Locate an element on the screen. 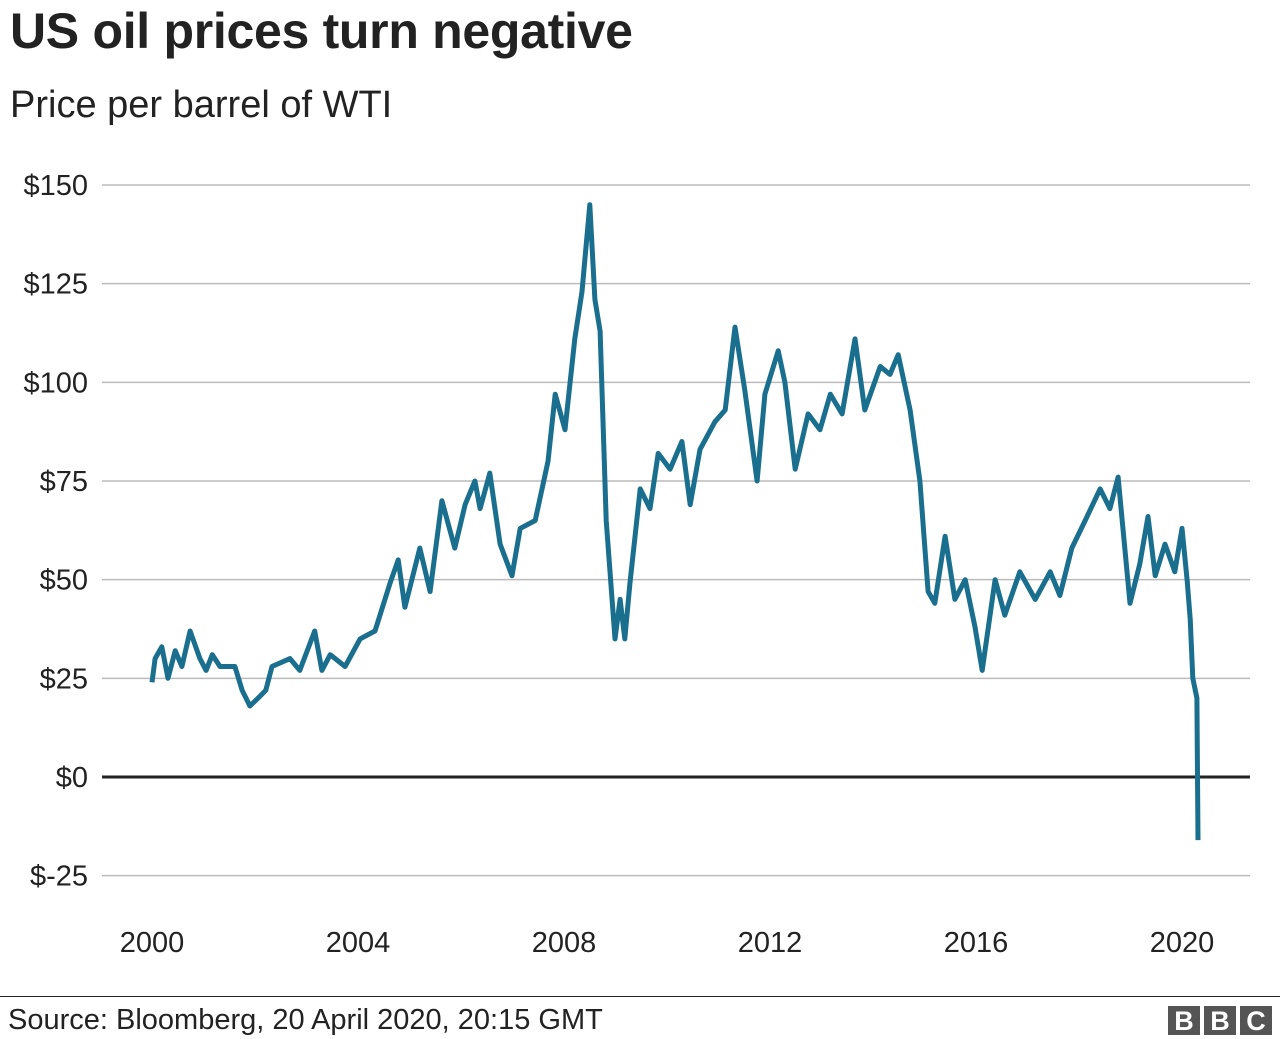 The height and width of the screenshot is (1039, 1280). logo-letter-c: C is located at coordinates (1256, 1021).